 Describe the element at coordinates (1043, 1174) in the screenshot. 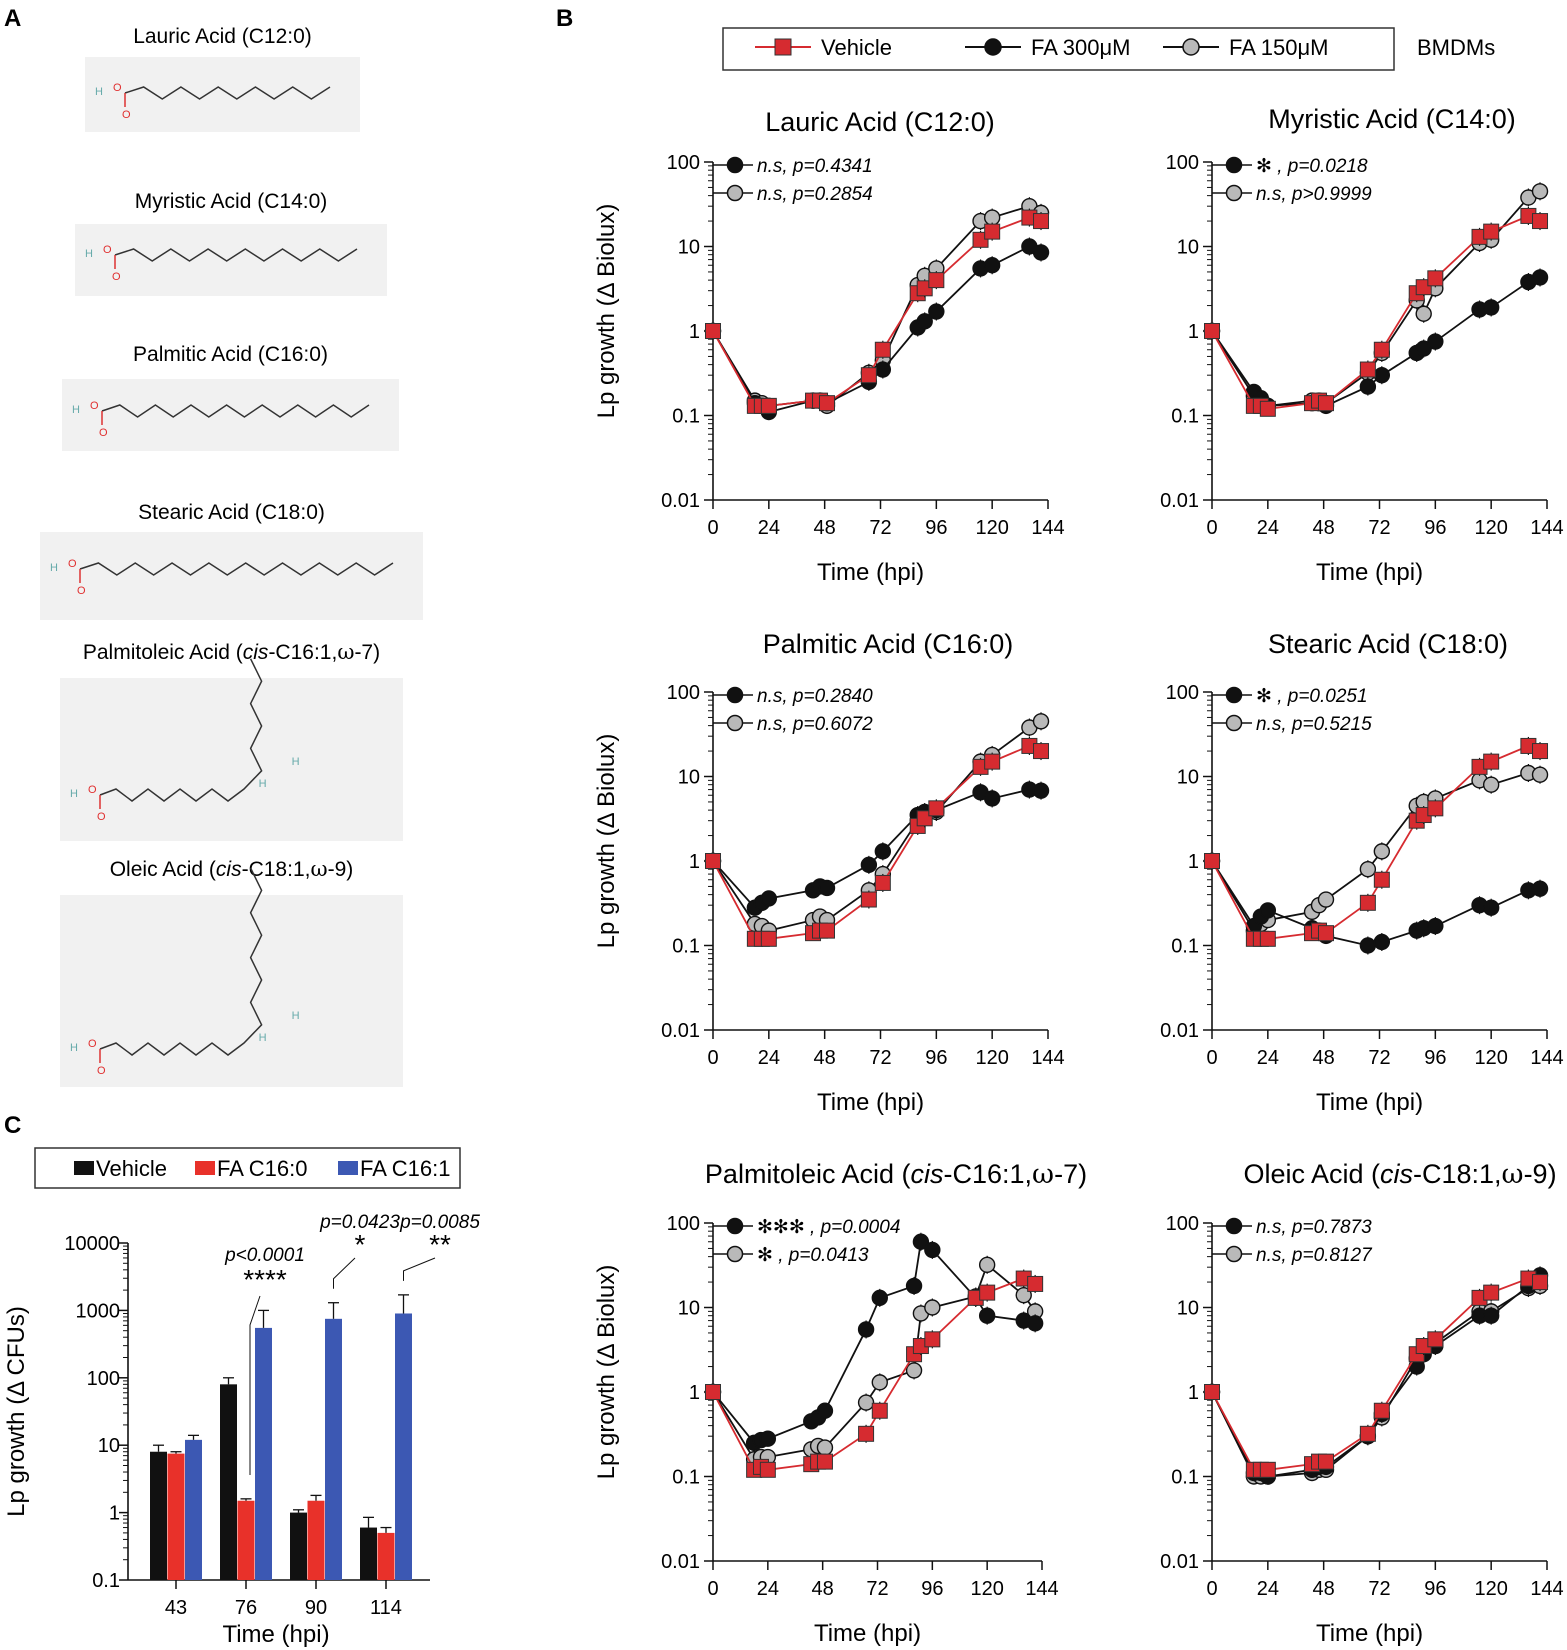

I see `title-part: ω` at that location.